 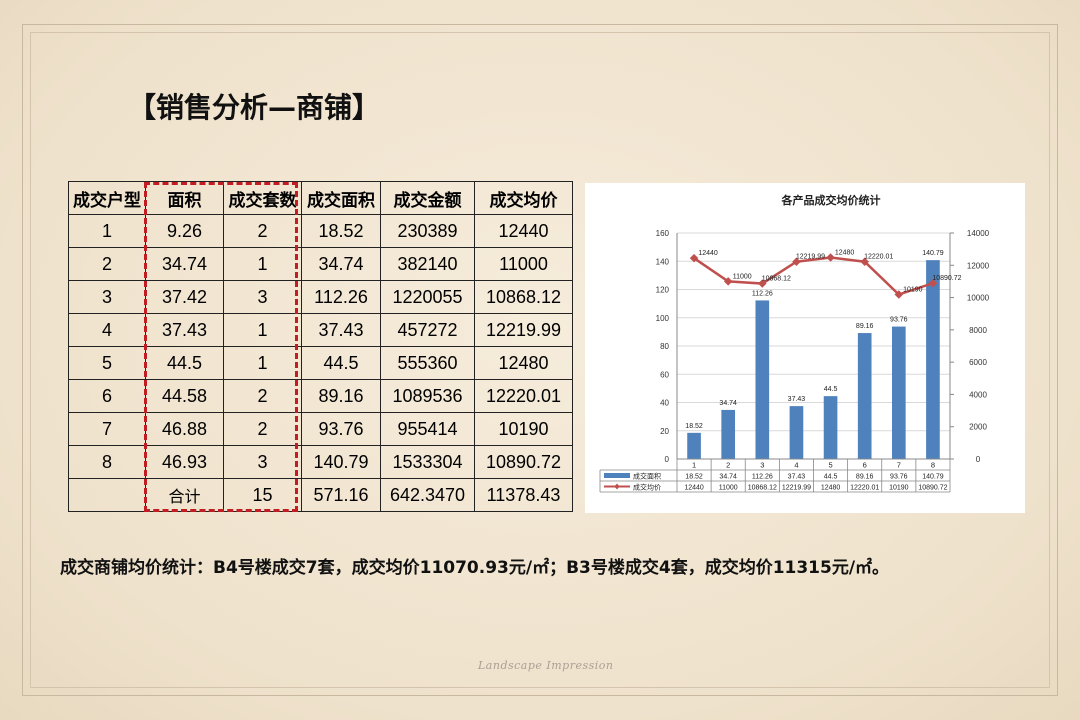 What do you see at coordinates (523, 462) in the screenshot?
I see `table-cell: 10890.72` at bounding box center [523, 462].